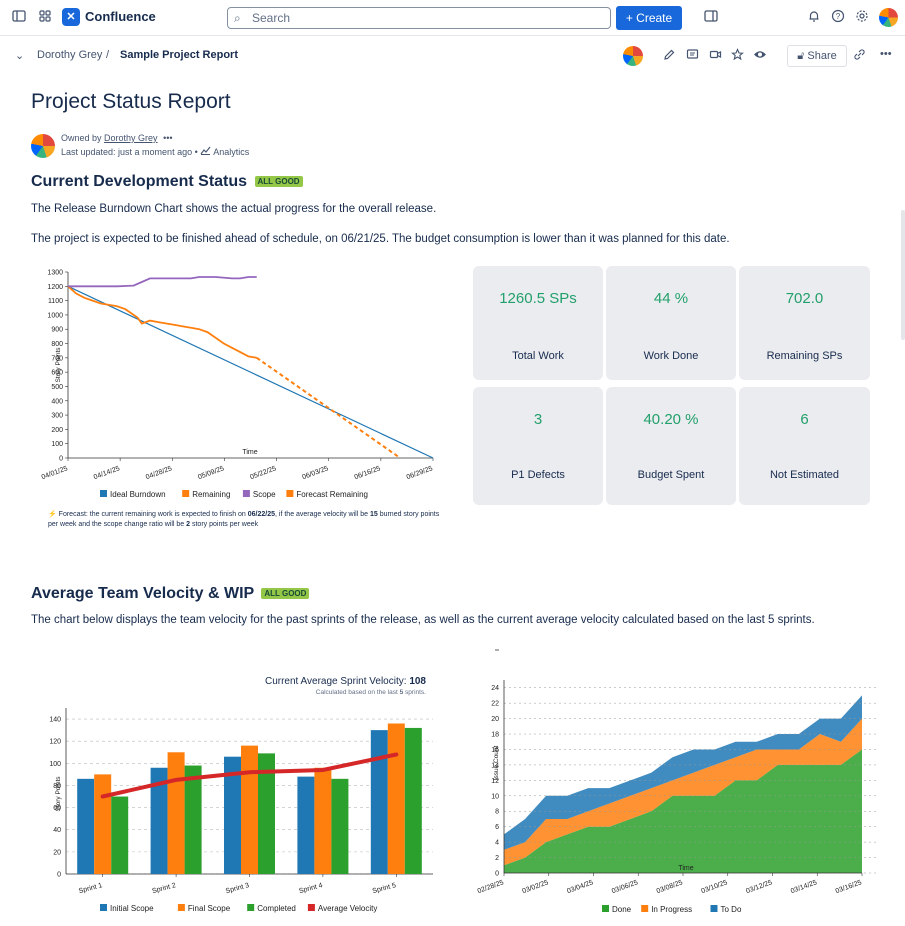  What do you see at coordinates (801, 56) in the screenshot?
I see `lock-icon: 🔓︎` at bounding box center [801, 56].